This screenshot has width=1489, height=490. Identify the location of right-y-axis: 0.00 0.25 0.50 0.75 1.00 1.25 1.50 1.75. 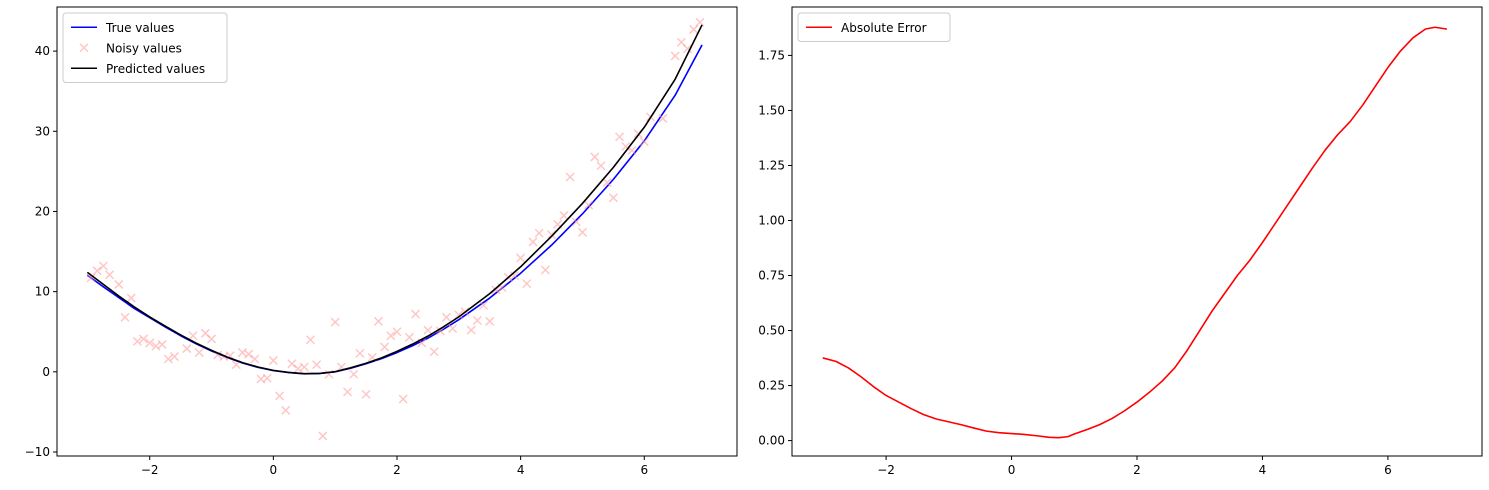
(775, 248).